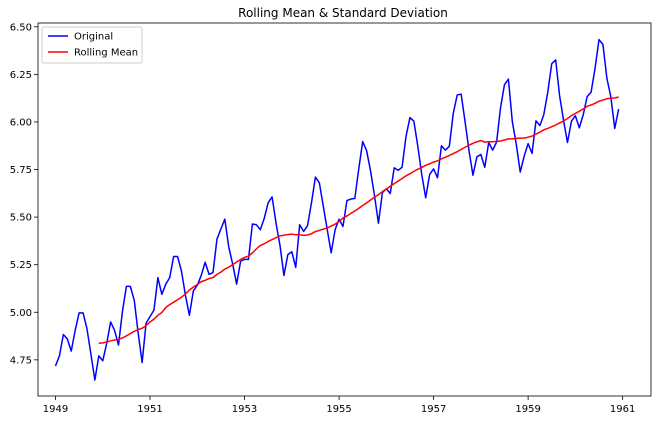  What do you see at coordinates (55, 409) in the screenshot?
I see `x-tick-label: 1949` at bounding box center [55, 409].